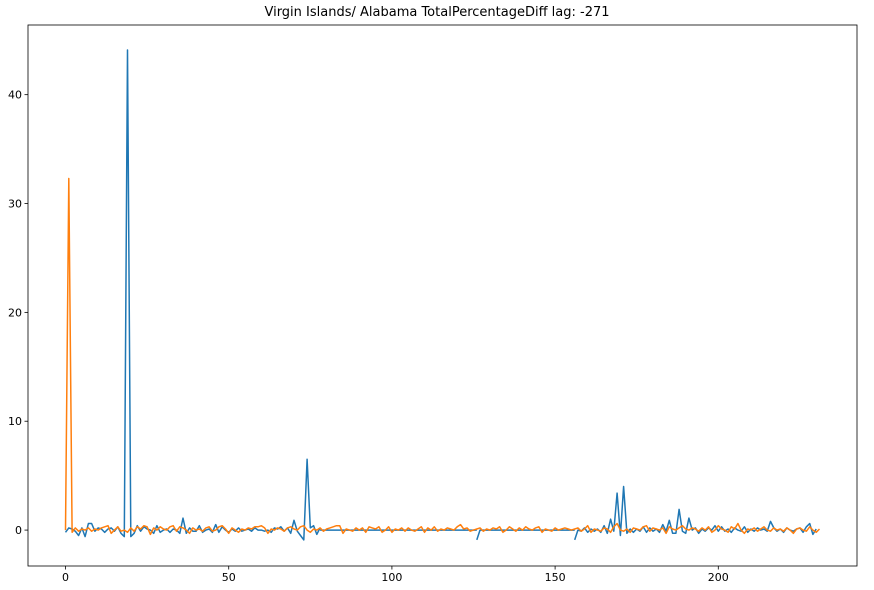  What do you see at coordinates (391, 577) in the screenshot?
I see `x-tick-label: 100` at bounding box center [391, 577].